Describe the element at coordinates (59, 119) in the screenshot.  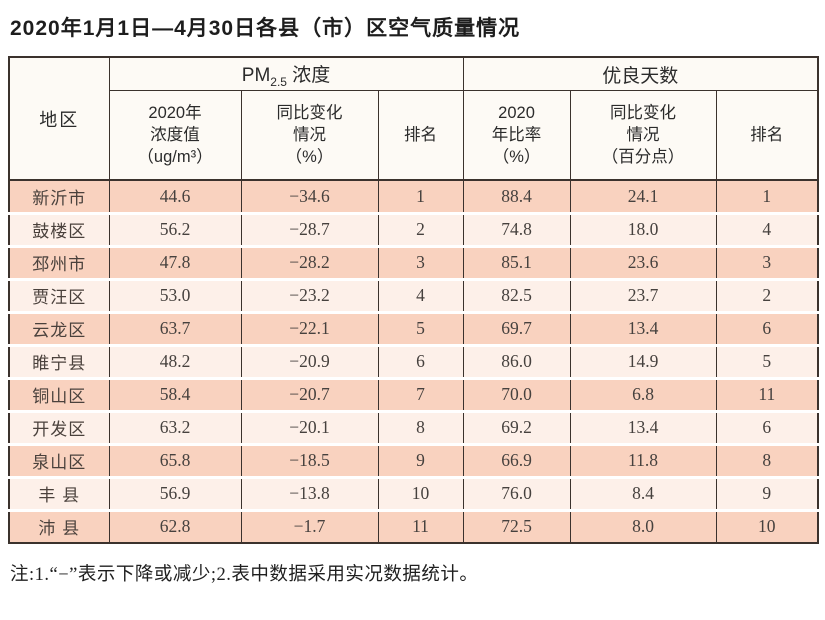
I see `header-region: 地区` at that location.